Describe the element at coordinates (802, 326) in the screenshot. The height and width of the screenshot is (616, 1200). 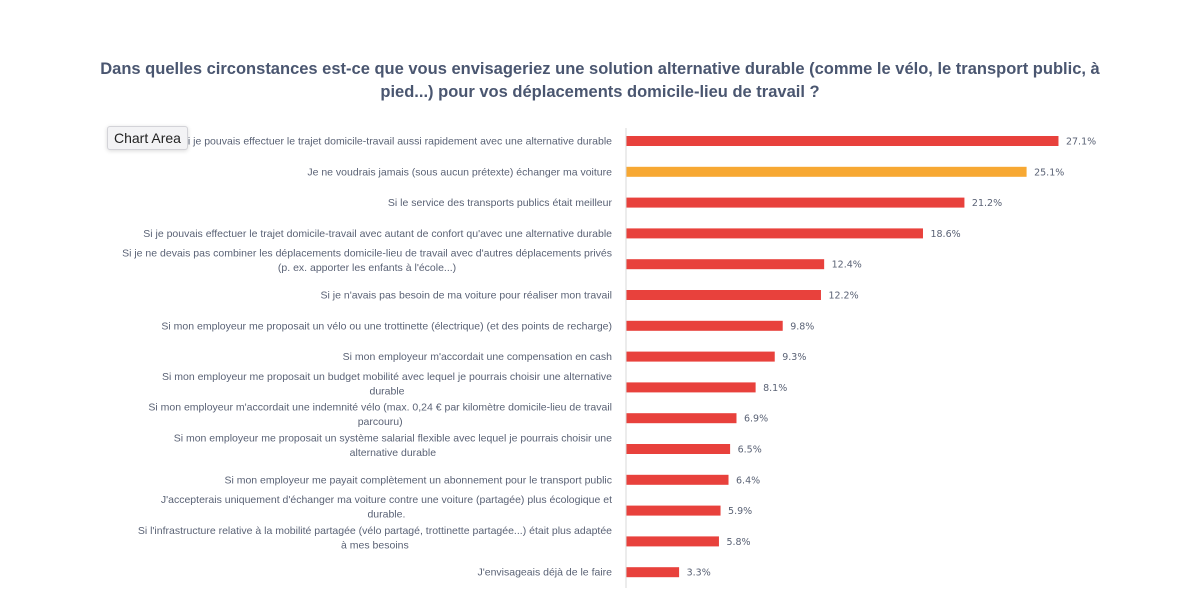
I see `data-label: 9.8%` at that location.